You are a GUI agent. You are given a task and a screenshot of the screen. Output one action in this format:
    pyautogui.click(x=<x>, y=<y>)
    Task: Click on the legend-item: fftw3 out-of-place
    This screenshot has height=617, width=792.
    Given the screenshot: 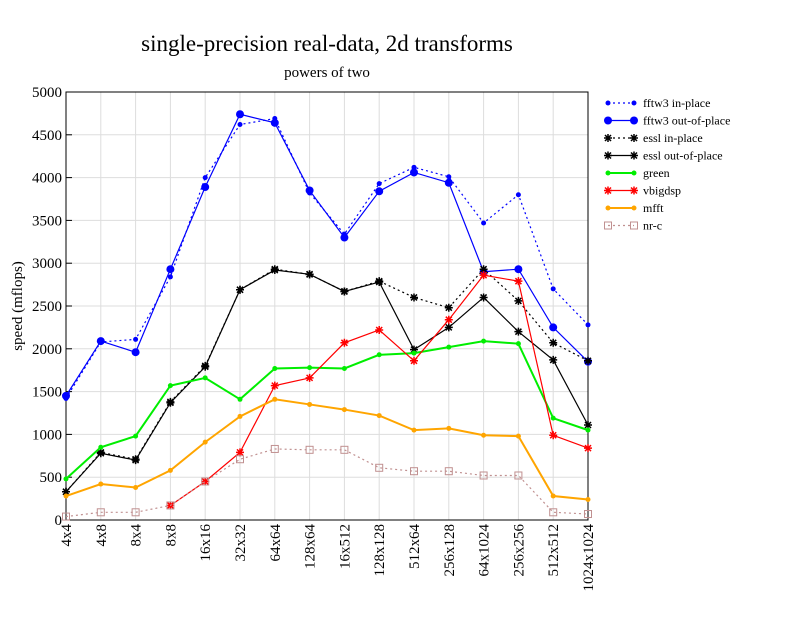 What is the action you would take?
    pyautogui.click(x=667, y=121)
    